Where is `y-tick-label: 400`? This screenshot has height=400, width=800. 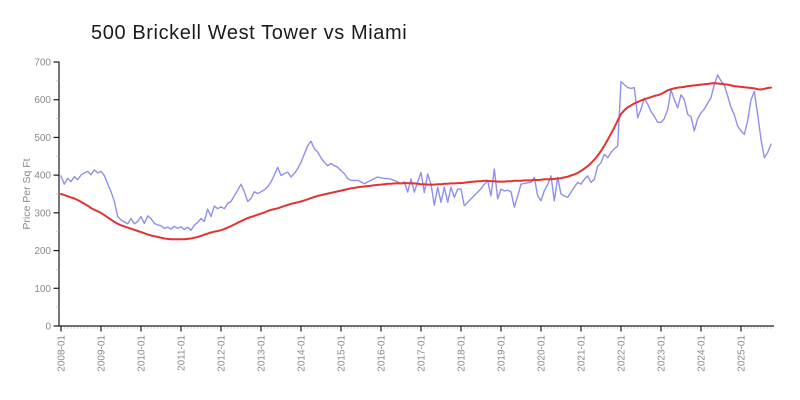 y-tick-label: 400 is located at coordinates (42, 176).